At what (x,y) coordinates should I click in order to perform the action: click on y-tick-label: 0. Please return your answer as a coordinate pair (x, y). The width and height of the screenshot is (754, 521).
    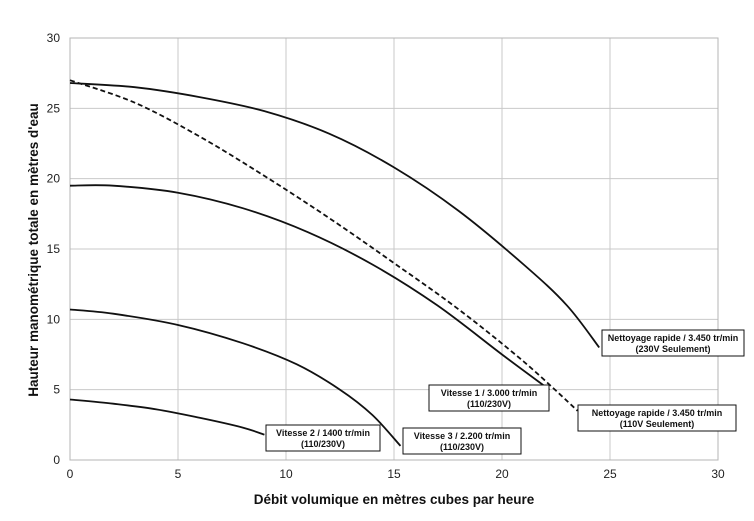
    Looking at the image, I should click on (56, 460).